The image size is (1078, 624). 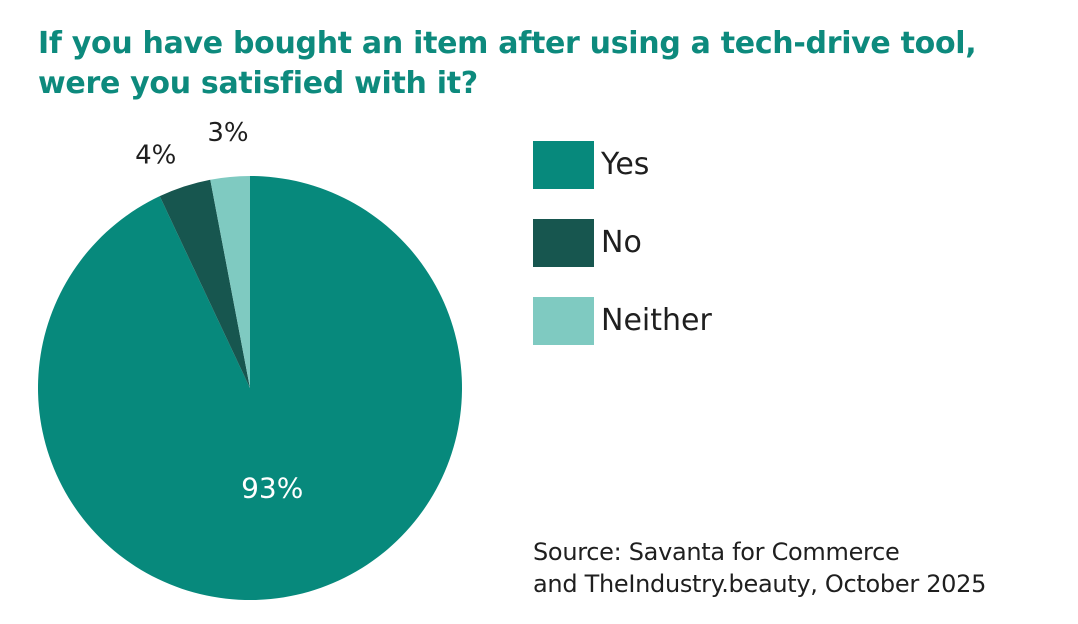 I want to click on legend-label-neither: Neither, so click(x=656, y=320).